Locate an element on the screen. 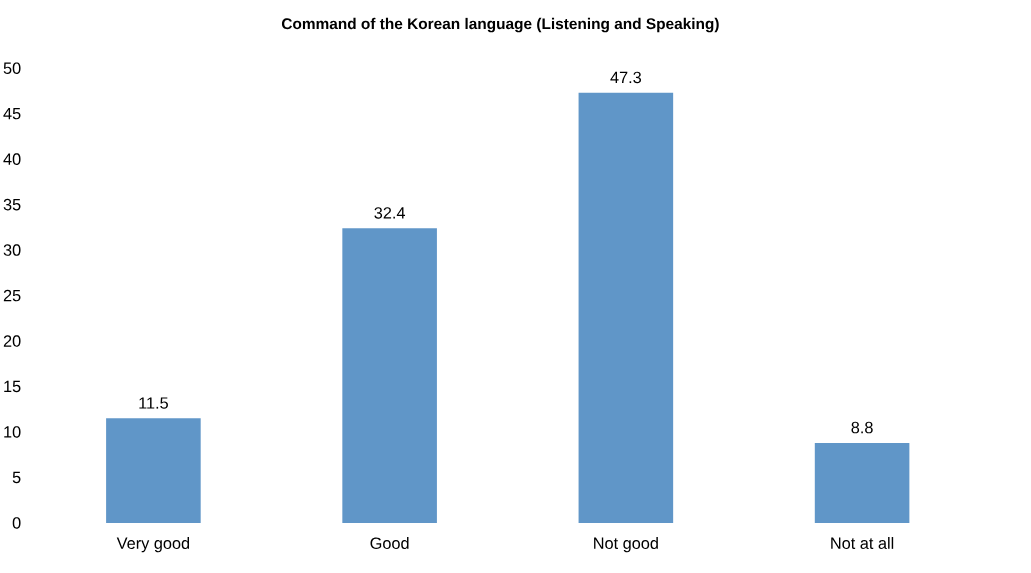 The height and width of the screenshot is (573, 1031). x-tick-label: Good is located at coordinates (389, 543).